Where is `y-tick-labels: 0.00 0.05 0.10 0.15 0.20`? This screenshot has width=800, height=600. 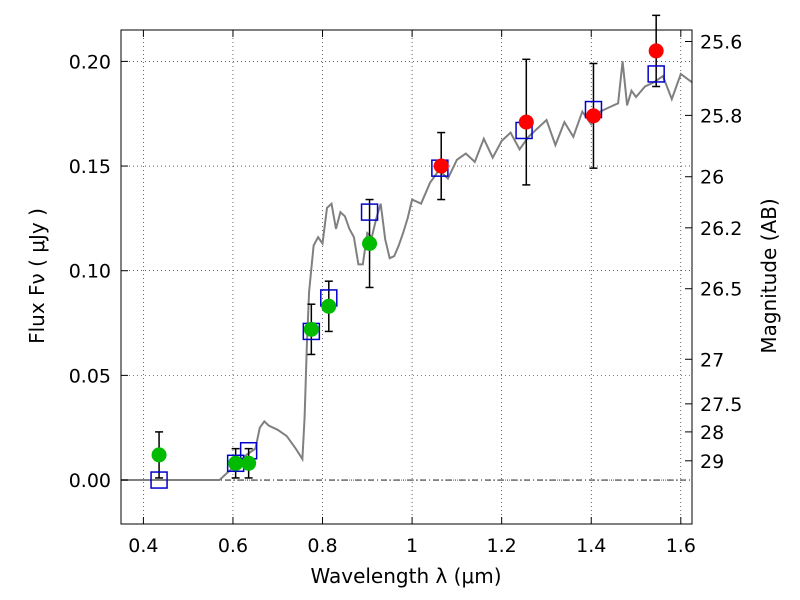 y-tick-labels: 0.00 0.05 0.10 0.15 0.20 is located at coordinates (90, 271).